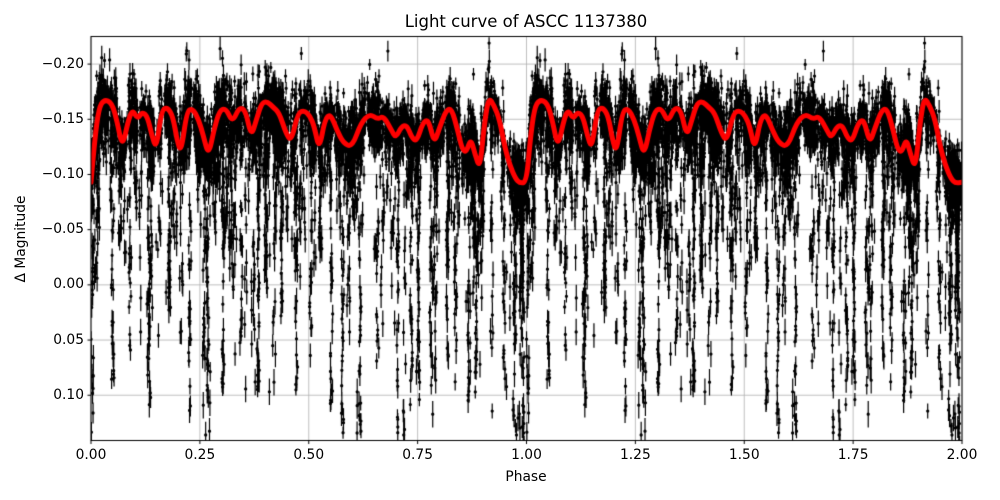 The width and height of the screenshot is (1000, 500). Describe the element at coordinates (62, 63) in the screenshot. I see `y-tick-label: −0.20` at that location.